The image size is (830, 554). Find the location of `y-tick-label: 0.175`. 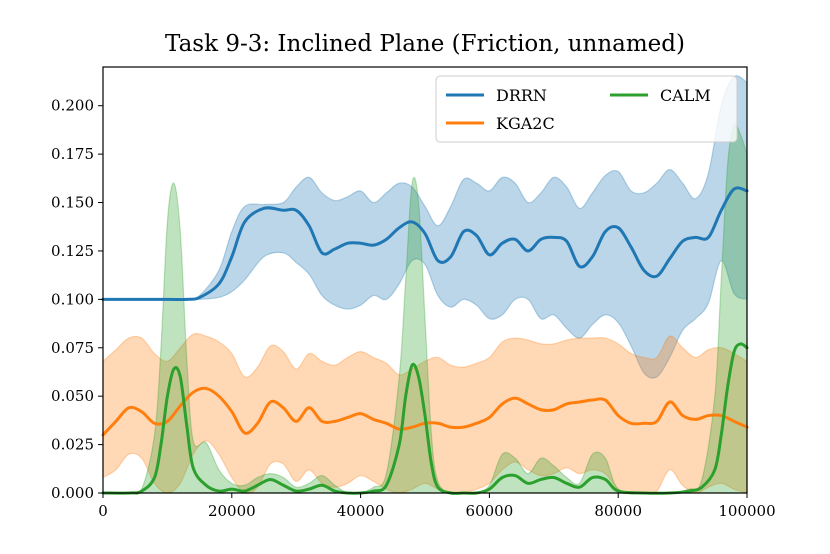

y-tick-label: 0.175 is located at coordinates (72, 154).